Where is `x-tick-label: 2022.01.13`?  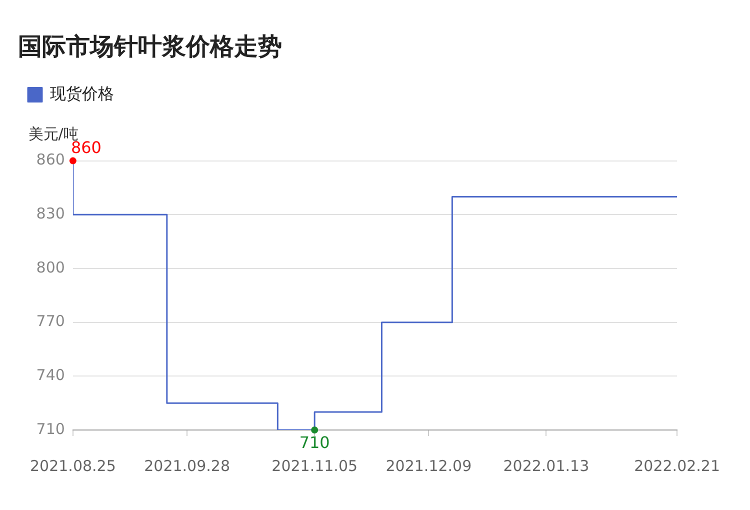
x-tick-label: 2022.01.13 is located at coordinates (546, 465).